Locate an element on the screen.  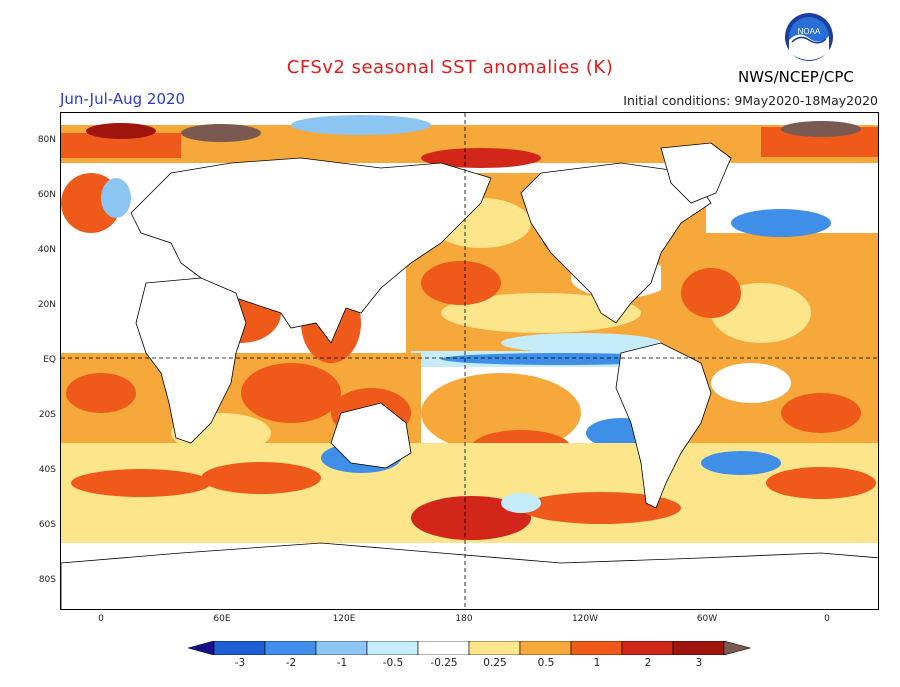
lat-label-20s: 20S is located at coordinates (47, 415).